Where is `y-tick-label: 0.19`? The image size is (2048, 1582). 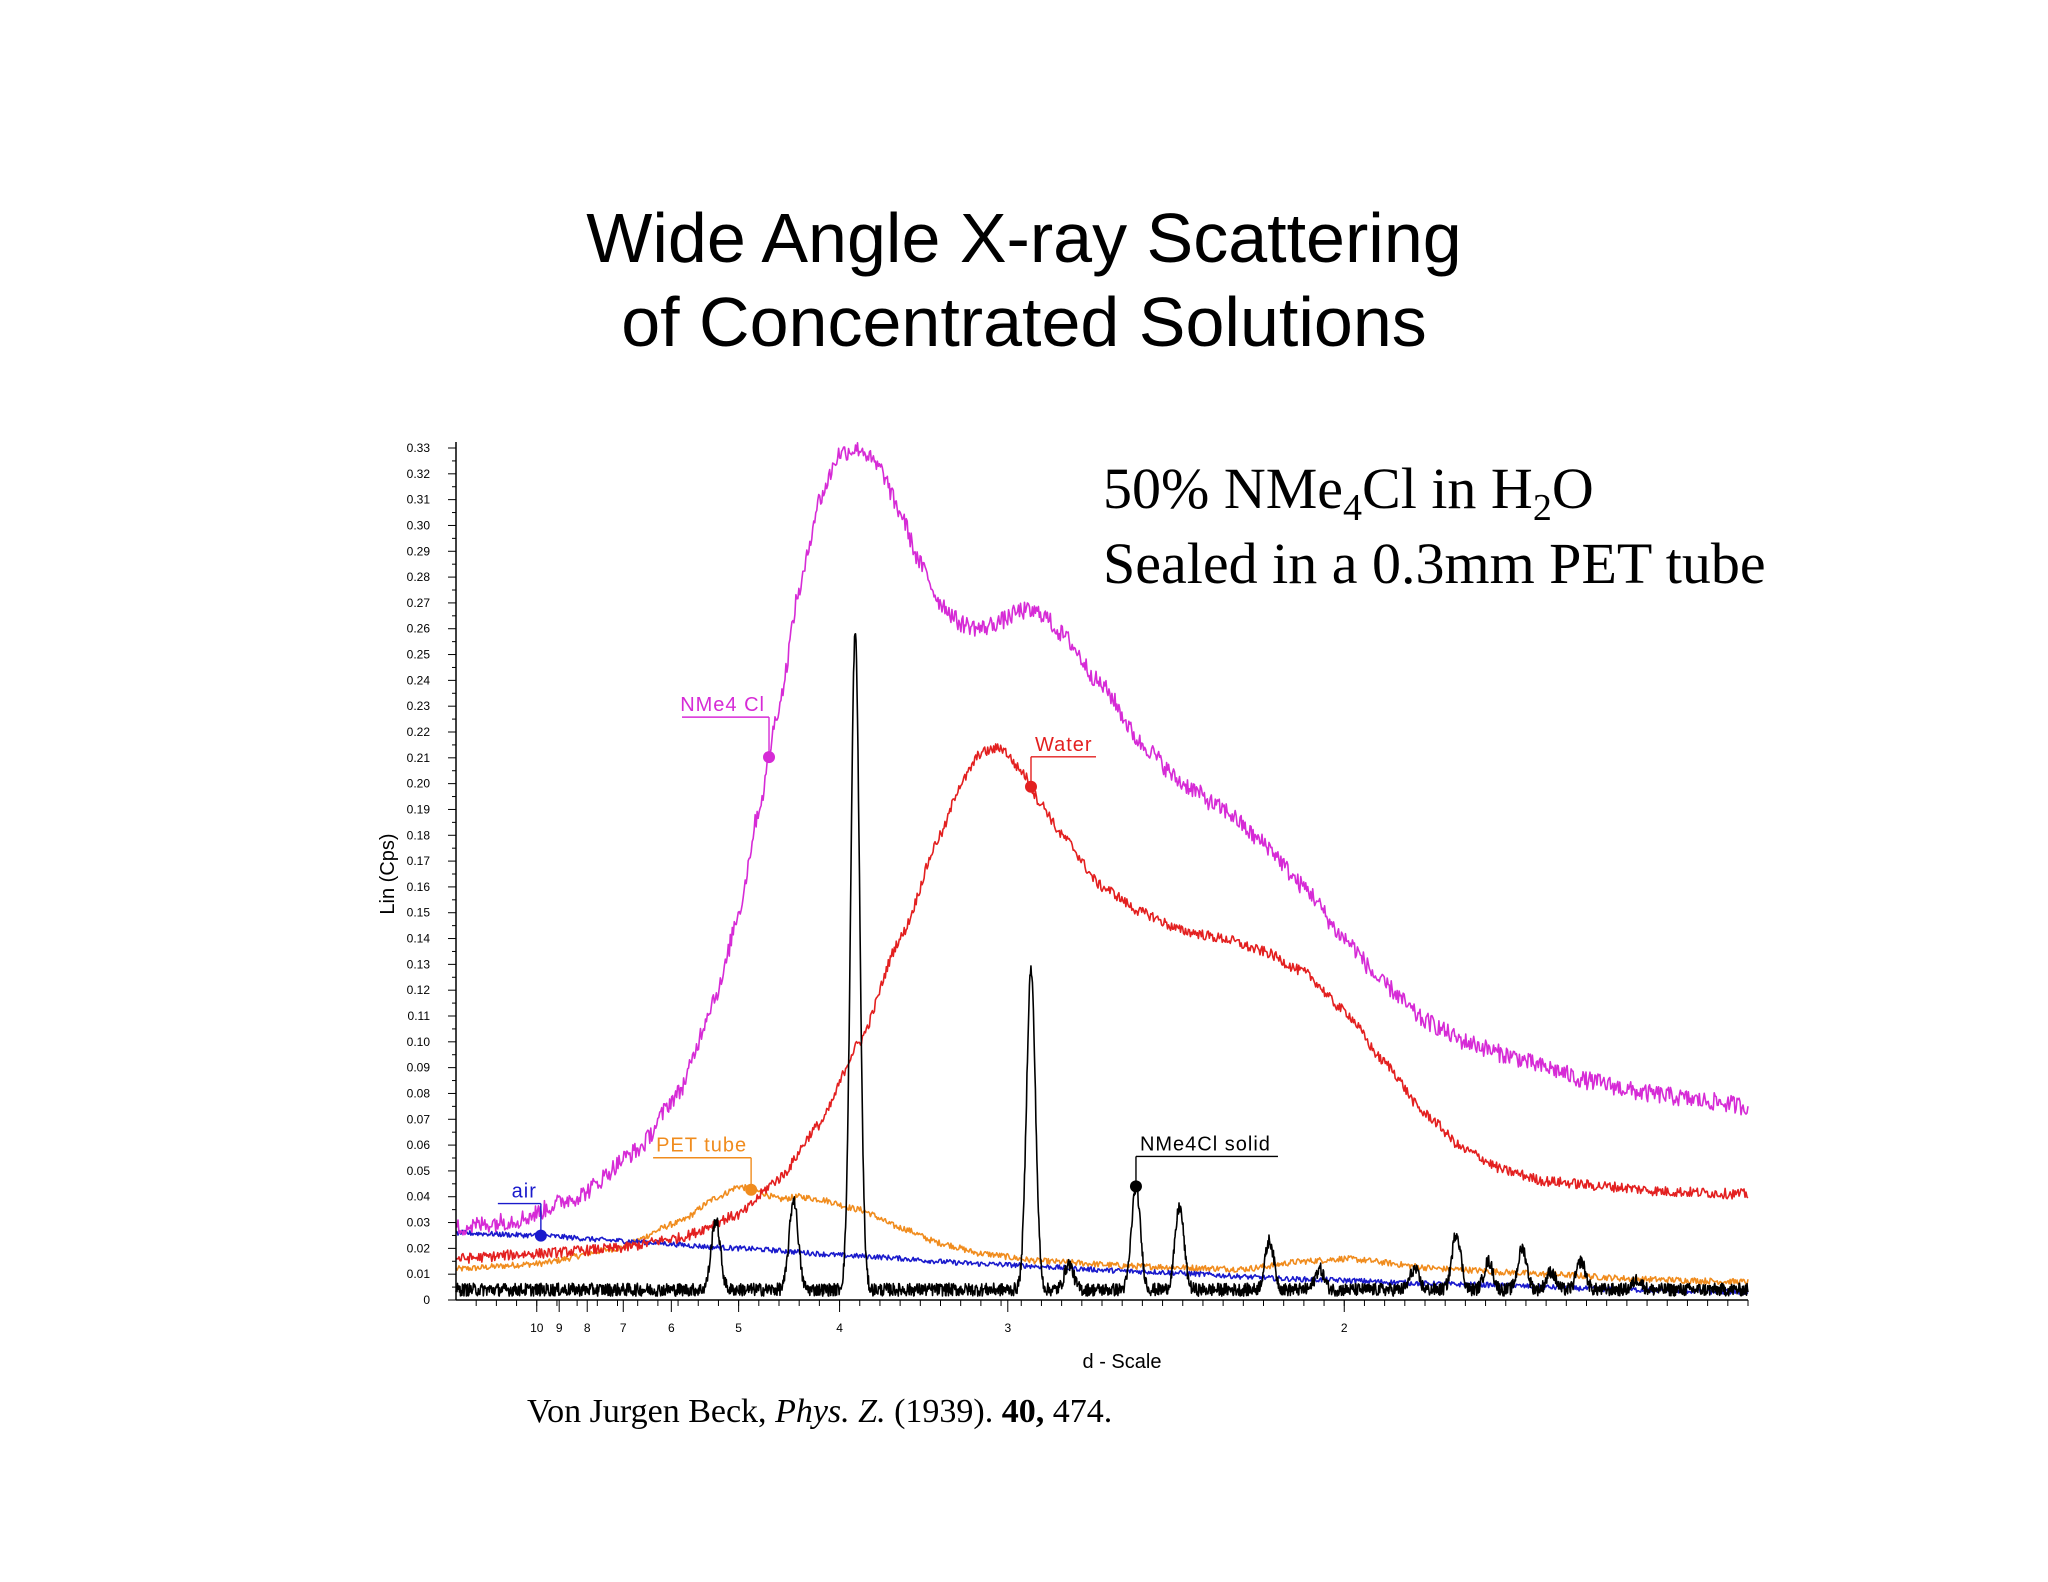 y-tick-label: 0.19 is located at coordinates (419, 809).